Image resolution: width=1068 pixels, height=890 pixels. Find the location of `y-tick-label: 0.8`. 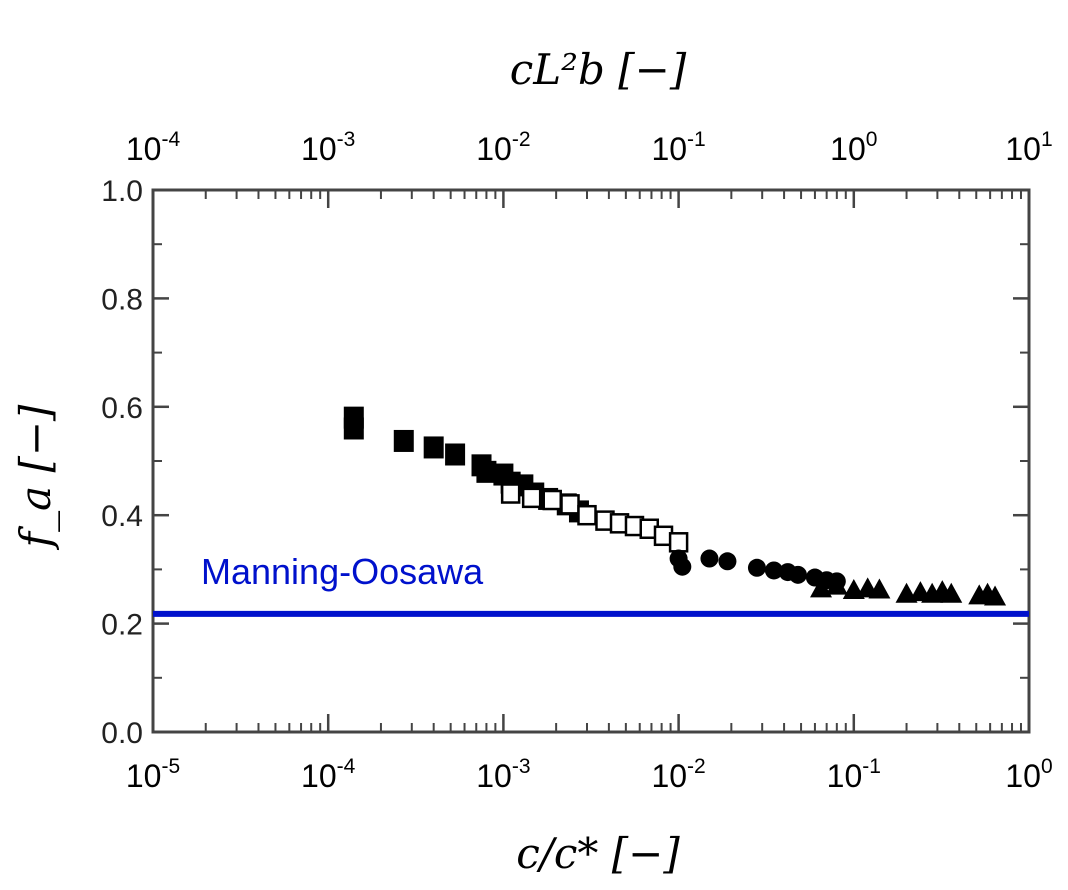

y-tick-label: 0.8 is located at coordinates (122, 299).